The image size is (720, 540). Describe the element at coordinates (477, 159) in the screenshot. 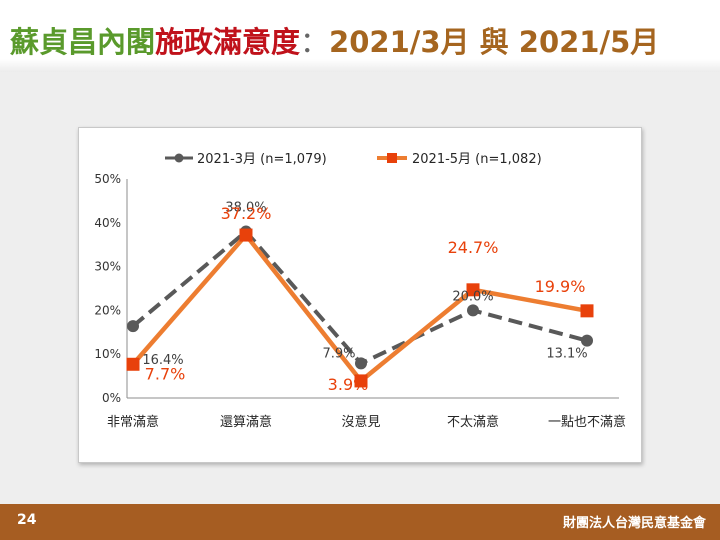

I see `legend-label-2021-05: 2021-5月 (n=1,082)` at that location.